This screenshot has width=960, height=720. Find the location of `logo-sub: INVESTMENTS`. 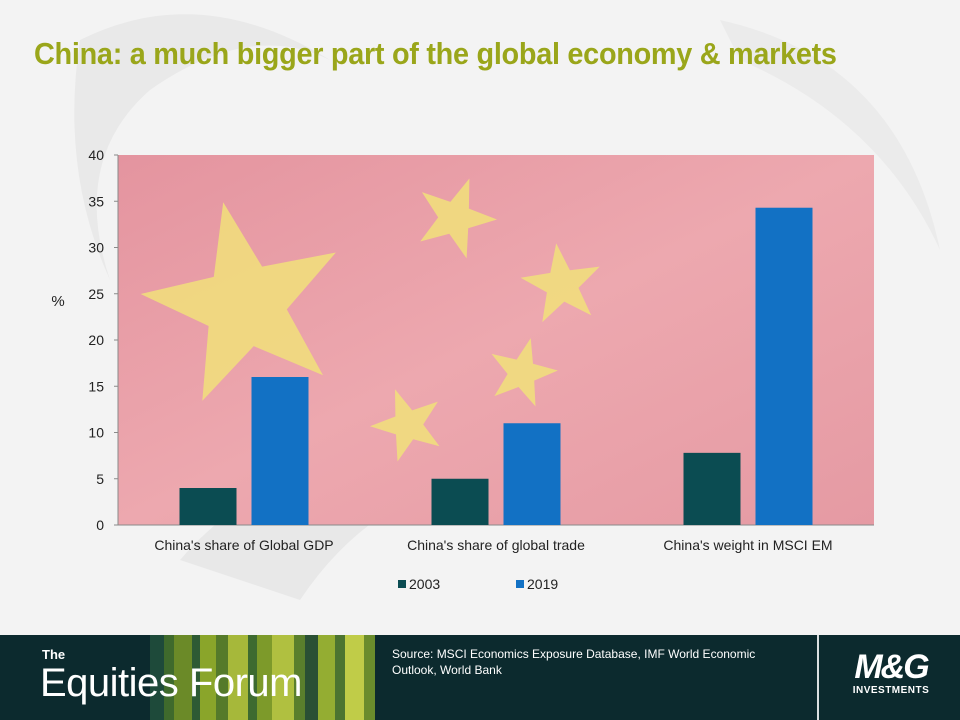

logo-sub: INVESTMENTS is located at coordinates (891, 690).